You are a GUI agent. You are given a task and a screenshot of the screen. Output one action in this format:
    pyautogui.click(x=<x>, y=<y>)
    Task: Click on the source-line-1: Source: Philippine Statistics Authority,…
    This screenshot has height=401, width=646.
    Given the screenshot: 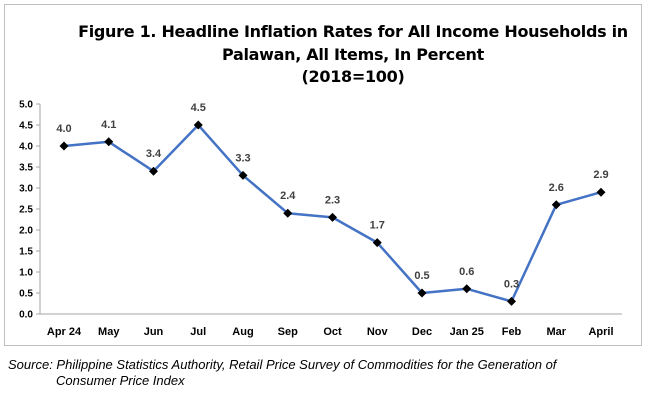 What is the action you would take?
    pyautogui.click(x=282, y=364)
    